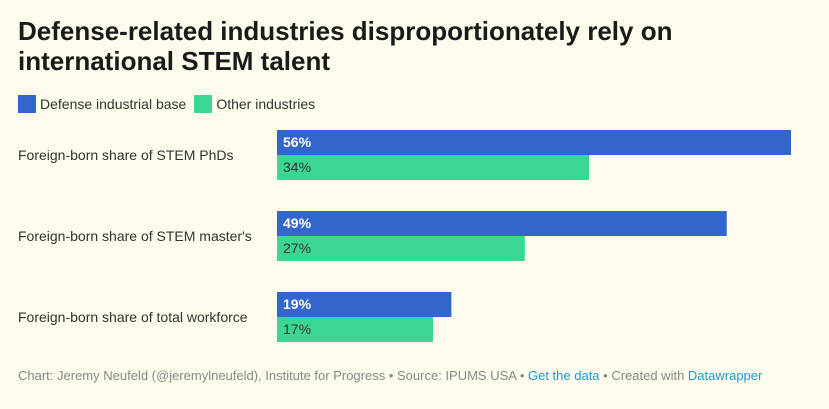 The width and height of the screenshot is (829, 409). Describe the element at coordinates (266, 104) in the screenshot. I see `legend-label-other: Other industries` at that location.